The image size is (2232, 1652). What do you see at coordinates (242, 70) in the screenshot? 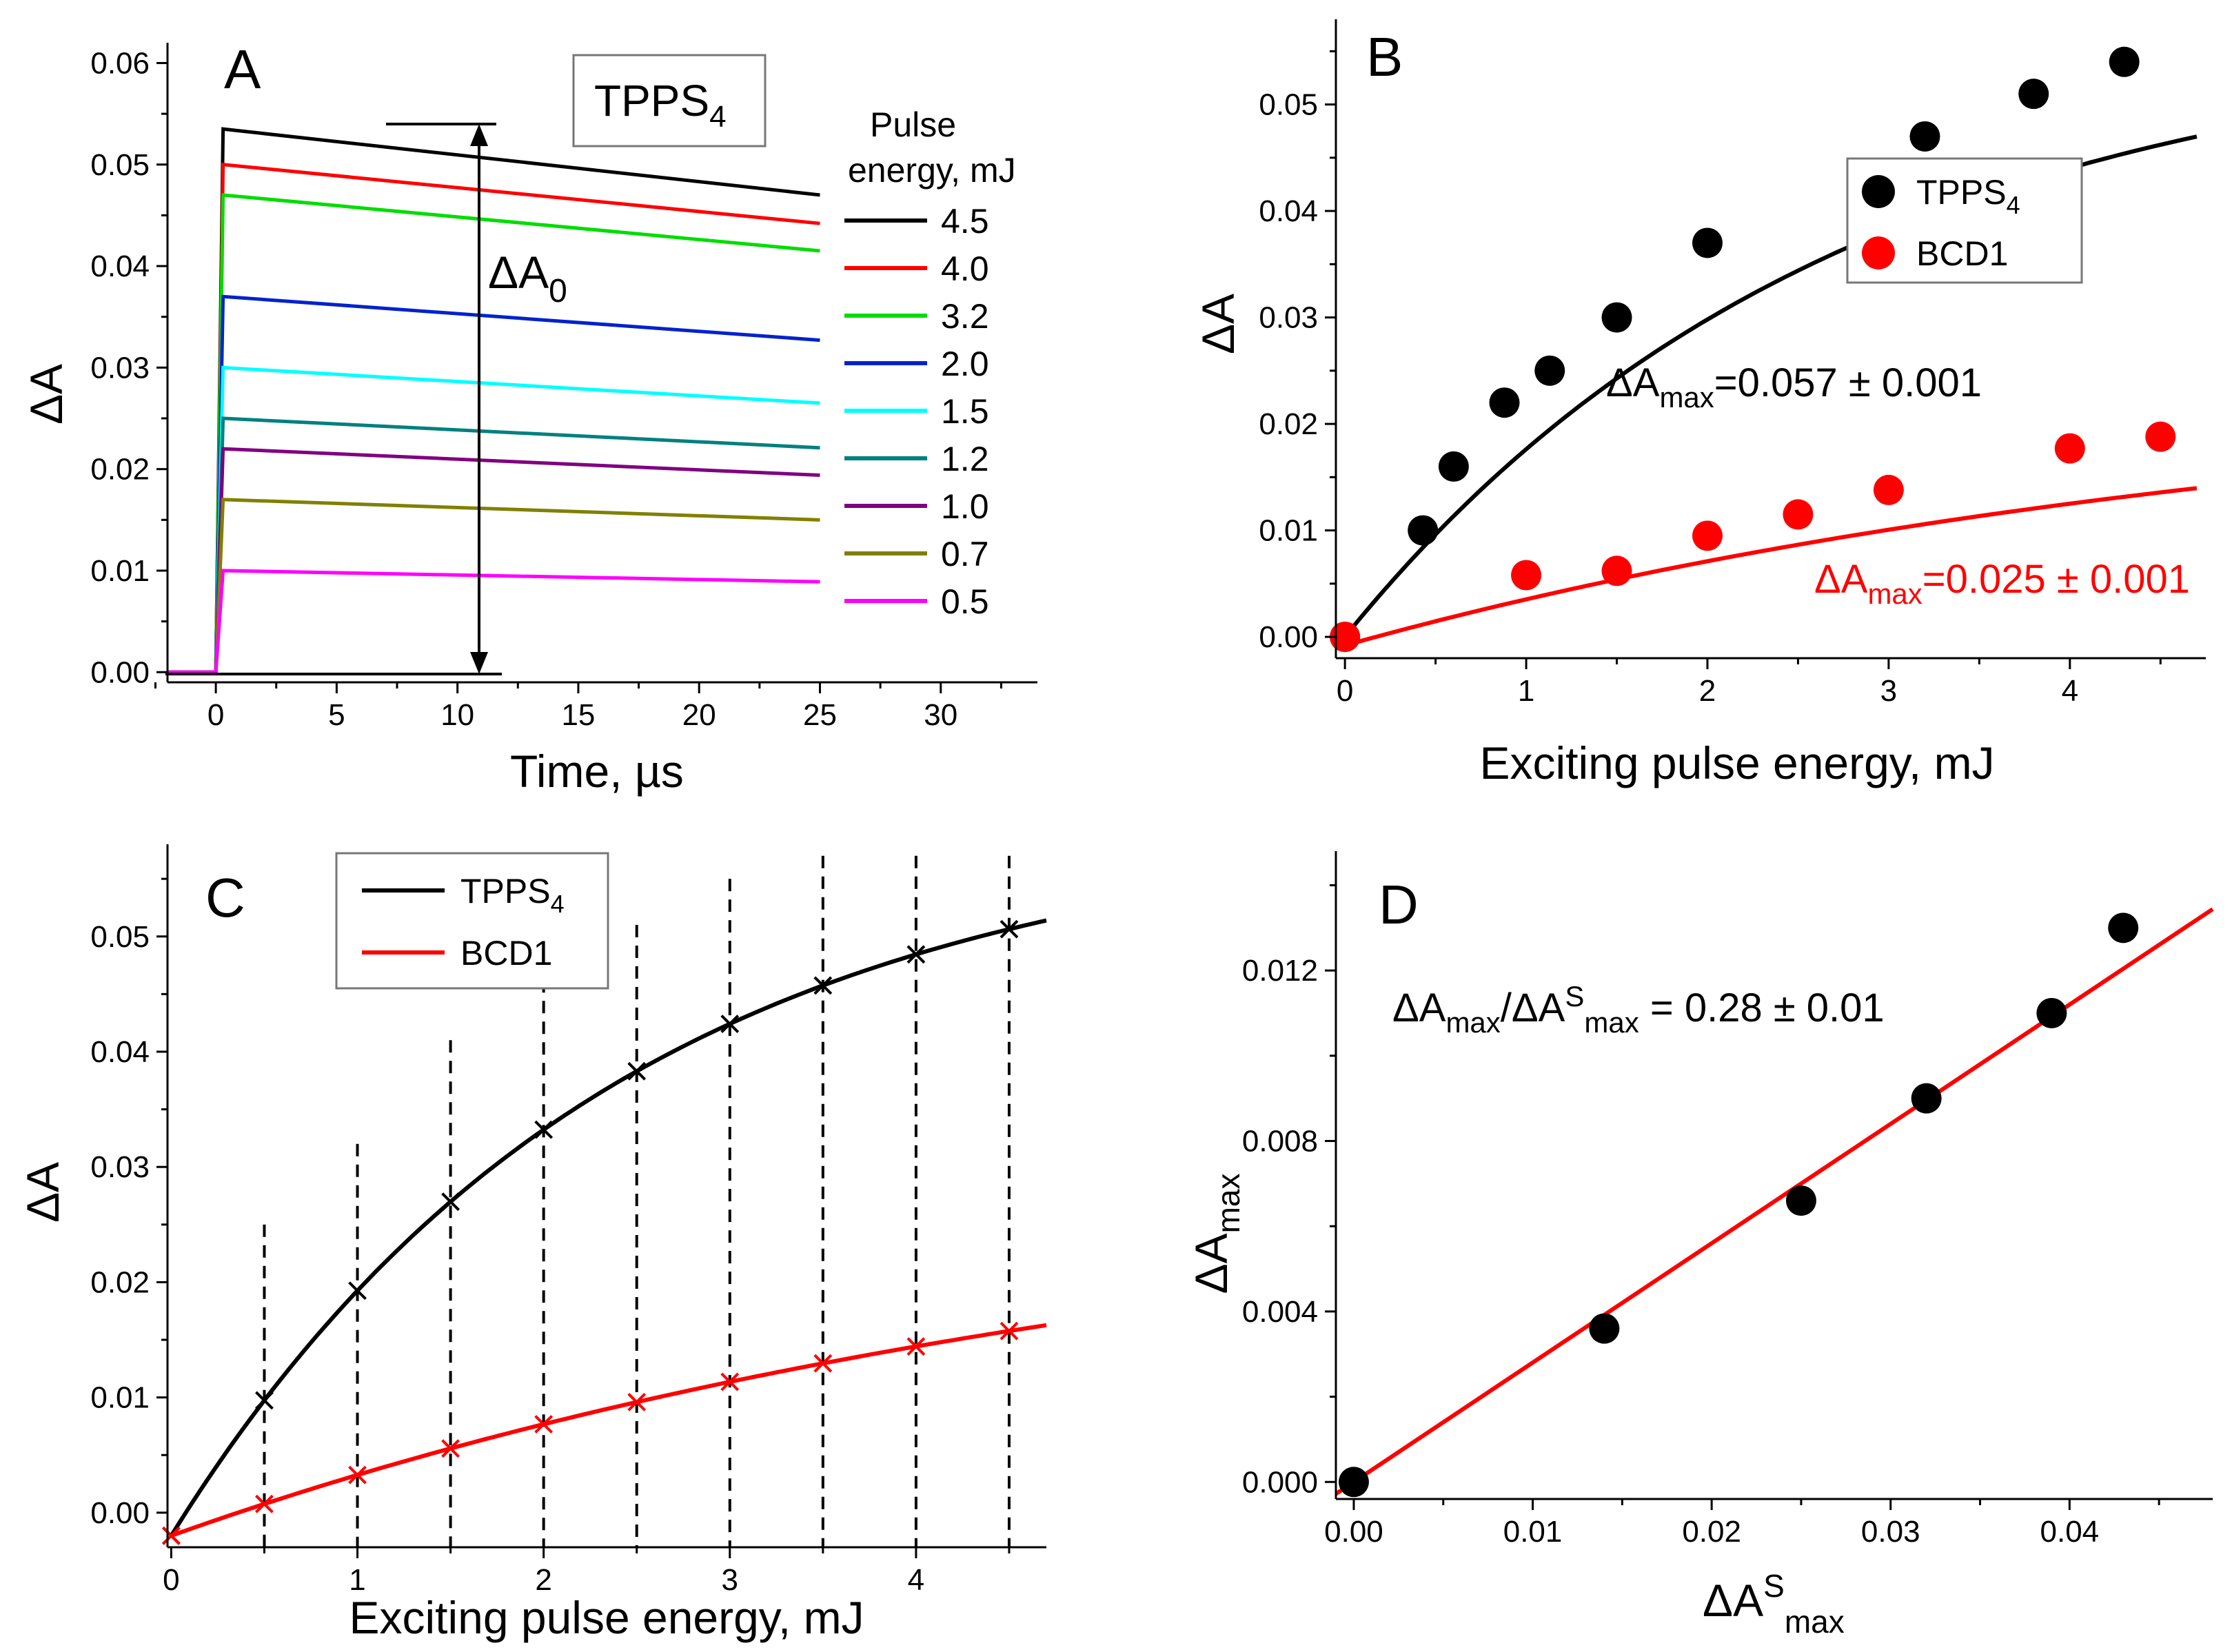
I see `panel-a-label: A` at bounding box center [242, 70].